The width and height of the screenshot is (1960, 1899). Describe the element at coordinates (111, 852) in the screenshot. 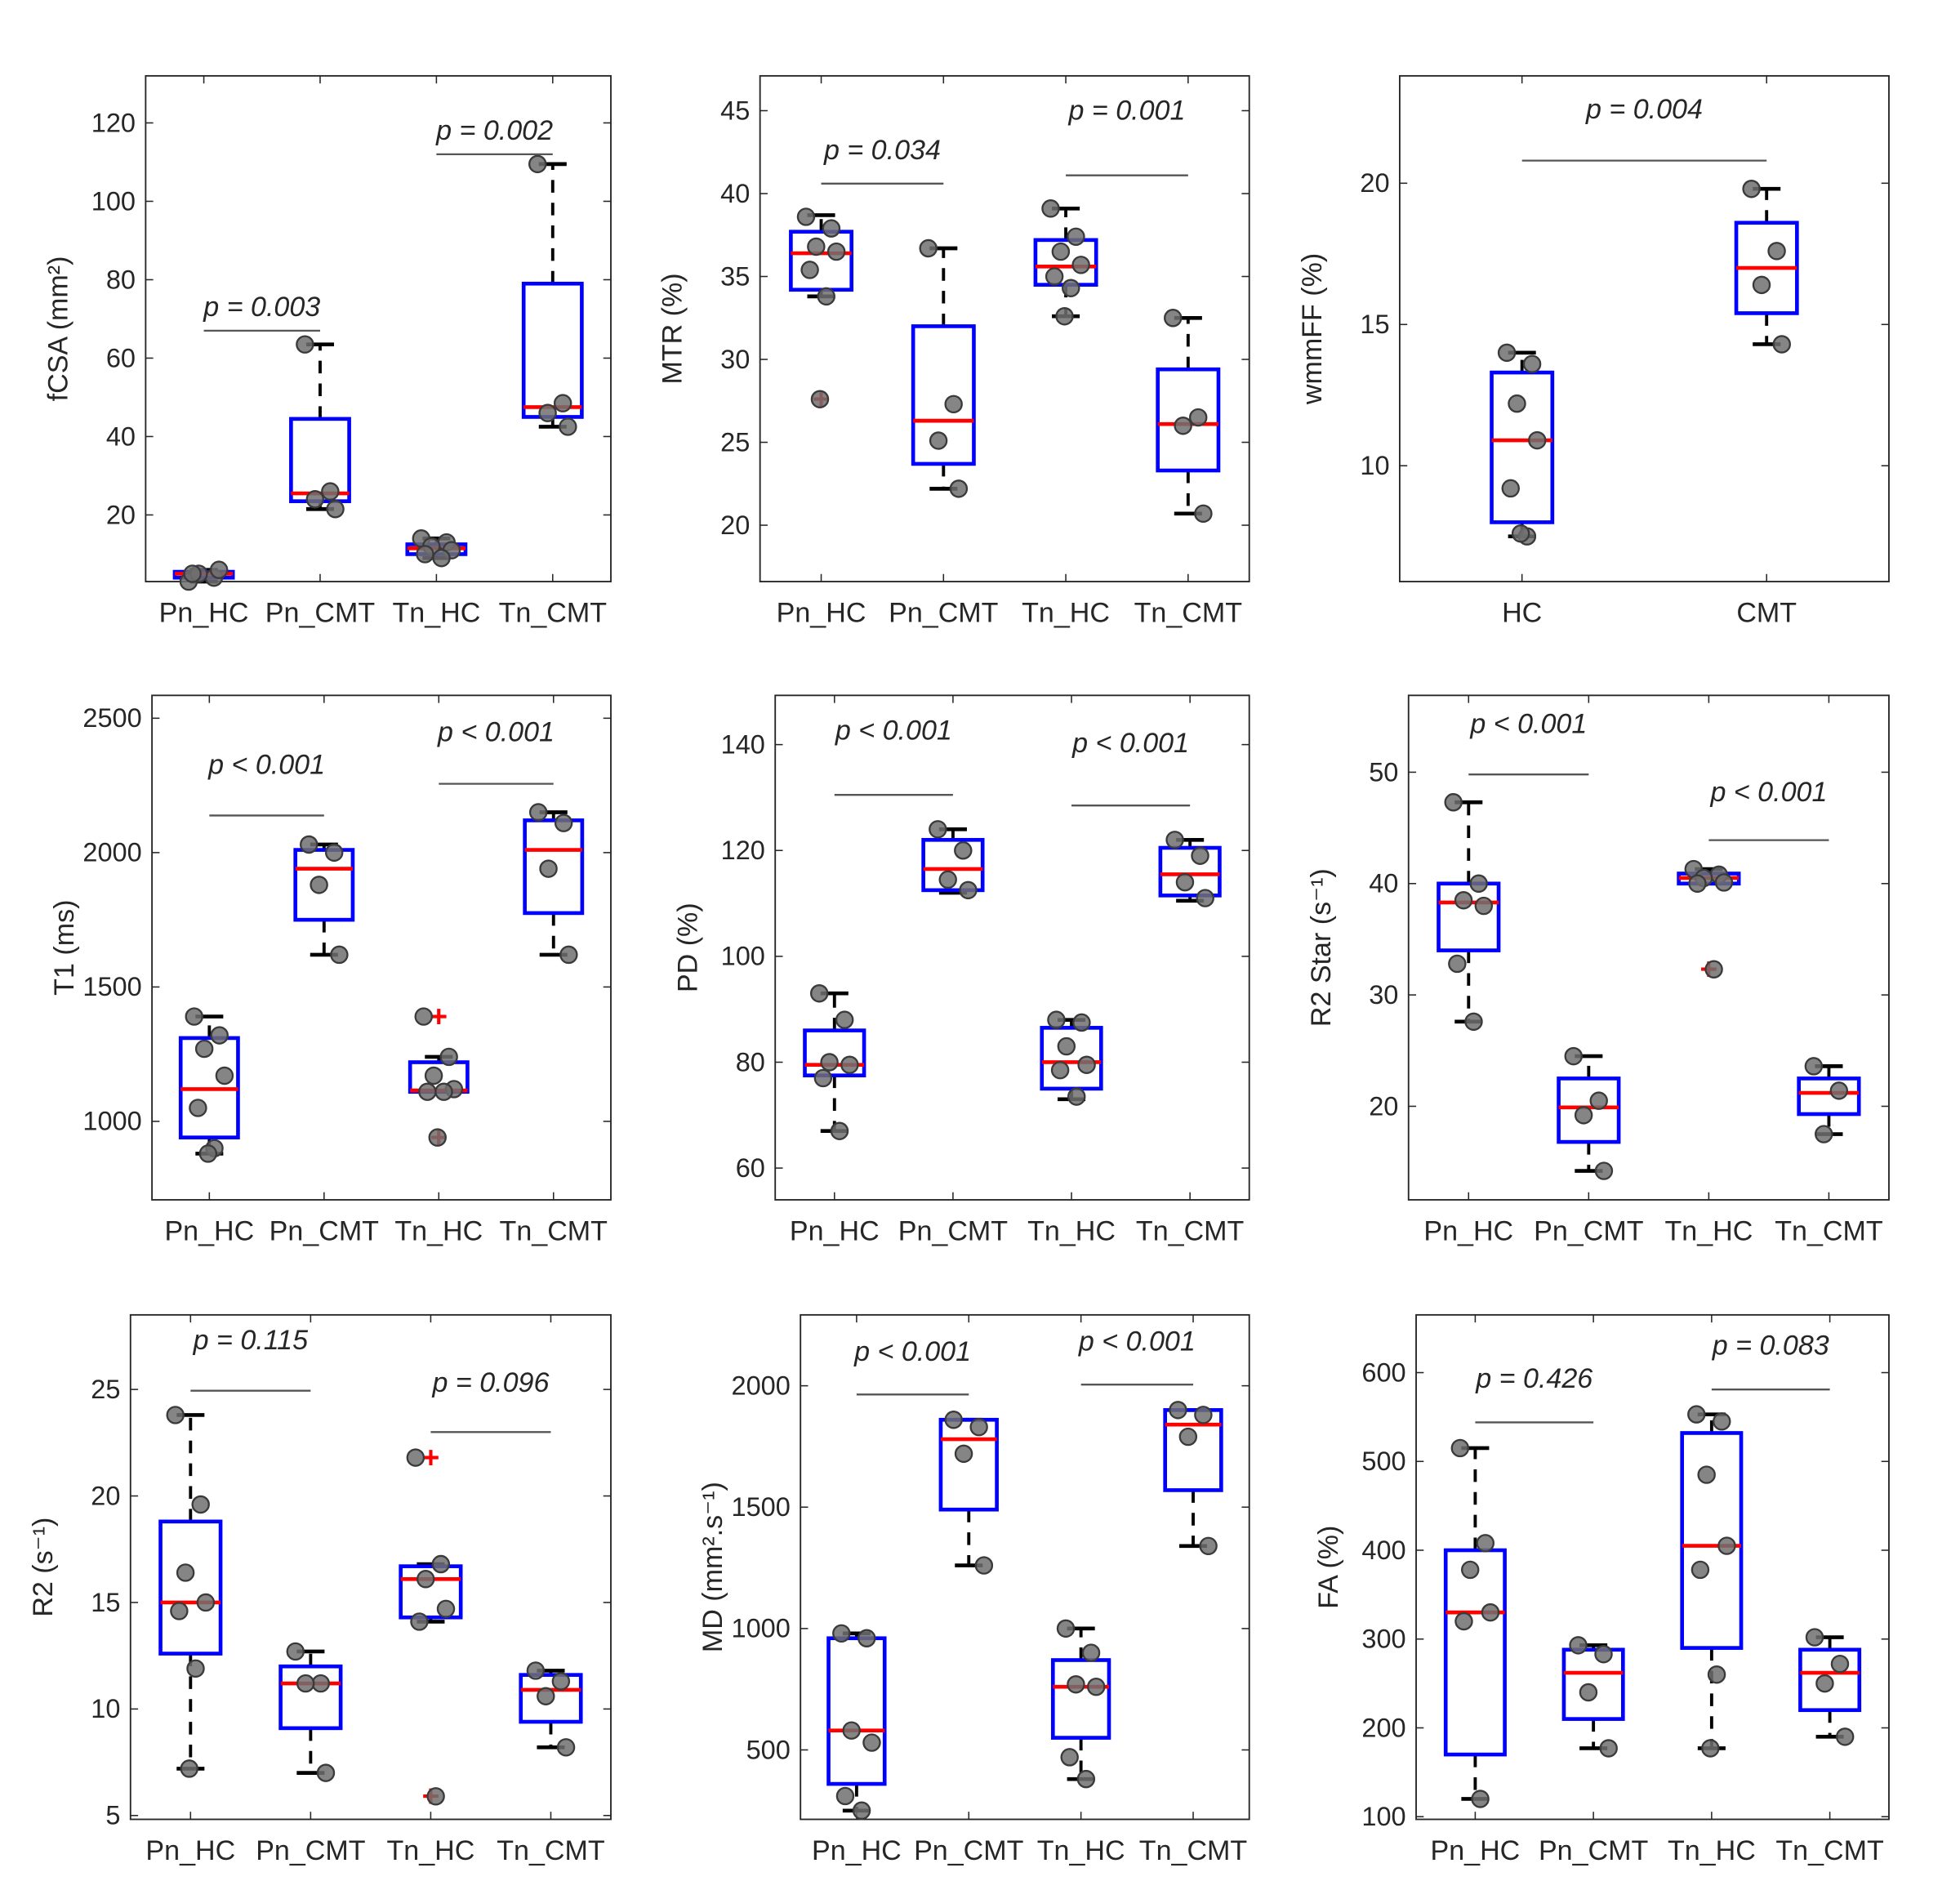

I see `y-tick-label: 2000` at that location.